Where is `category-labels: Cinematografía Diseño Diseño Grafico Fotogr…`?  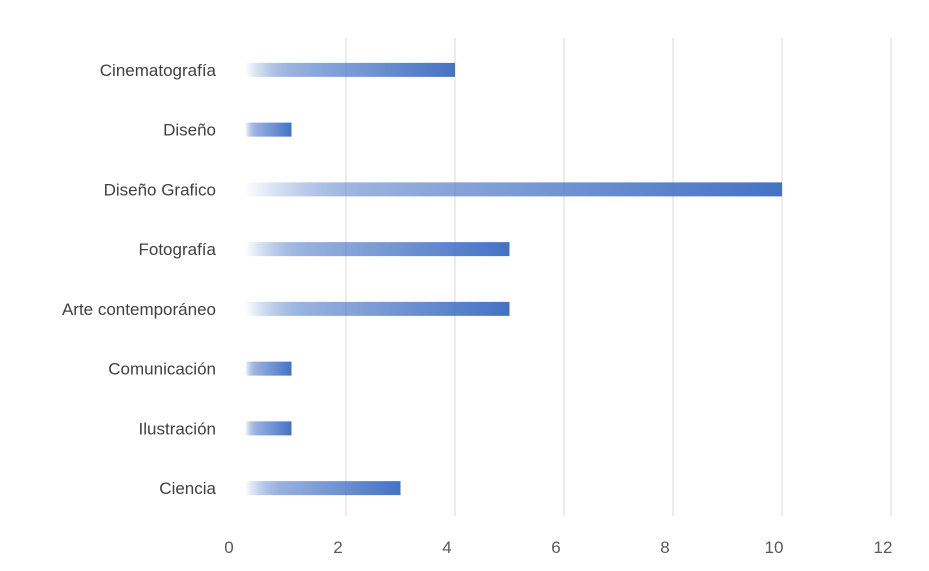
category-labels: Cinematografía Diseño Diseño Grafico Fotogr… is located at coordinates (139, 279).